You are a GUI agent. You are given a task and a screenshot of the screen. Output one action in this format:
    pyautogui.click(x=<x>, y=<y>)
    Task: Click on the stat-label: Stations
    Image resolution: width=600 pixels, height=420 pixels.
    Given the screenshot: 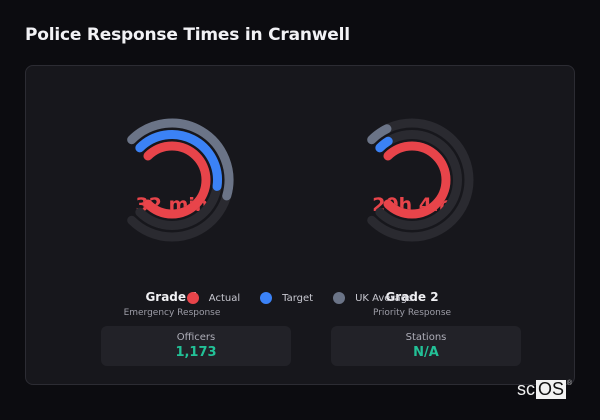 What is the action you would take?
    pyautogui.click(x=426, y=337)
    